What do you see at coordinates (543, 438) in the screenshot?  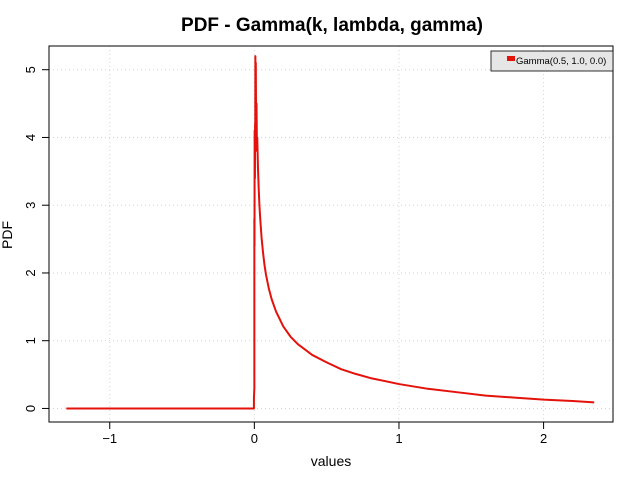 I see `x-tick-label-3: 2` at bounding box center [543, 438].